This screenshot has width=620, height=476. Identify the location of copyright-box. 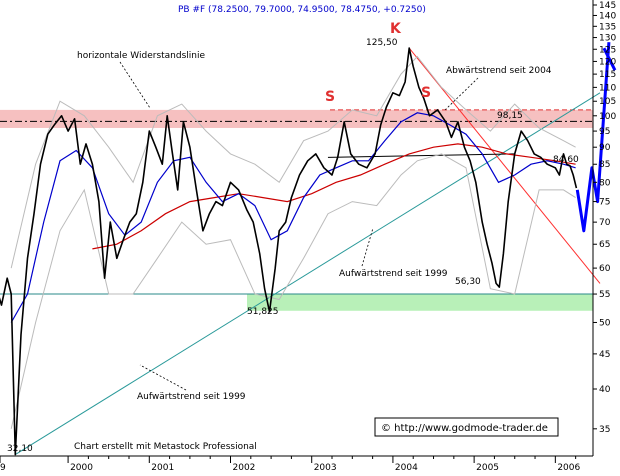
(466, 427).